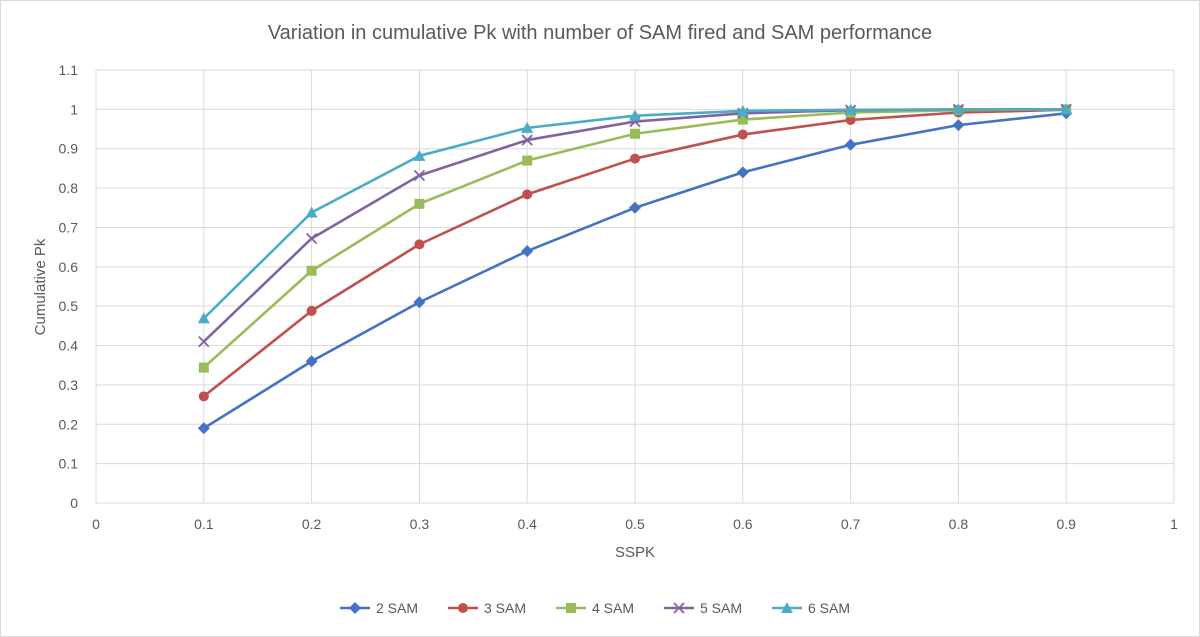 This screenshot has height=637, width=1200. What do you see at coordinates (635, 524) in the screenshot?
I see `x-tick-label: 0.5` at bounding box center [635, 524].